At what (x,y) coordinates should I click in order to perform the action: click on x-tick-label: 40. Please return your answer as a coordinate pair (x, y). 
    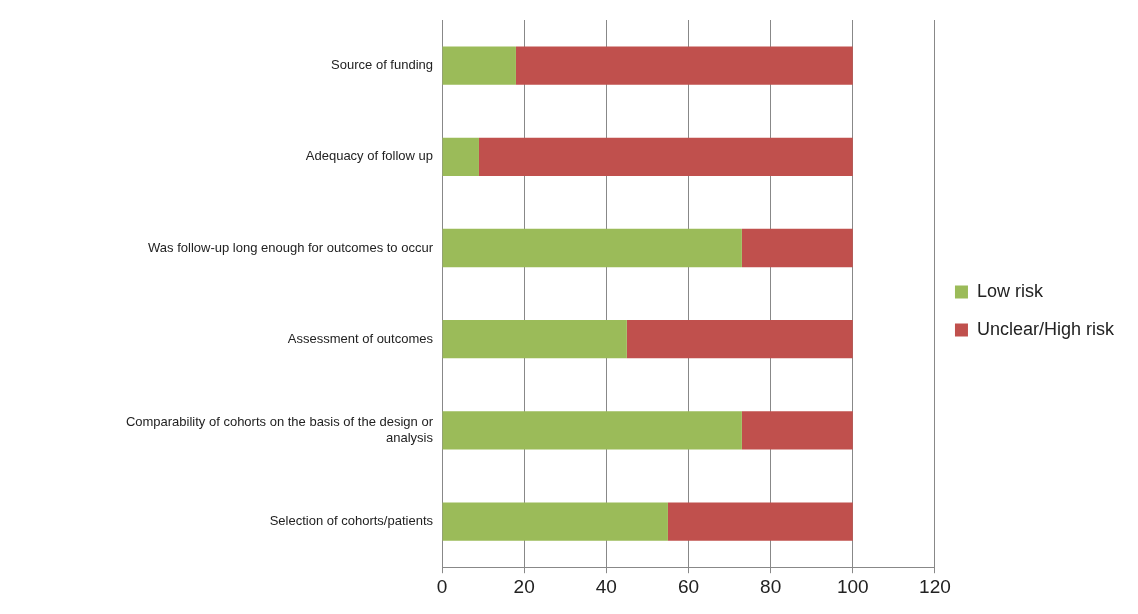
    Looking at the image, I should click on (606, 586).